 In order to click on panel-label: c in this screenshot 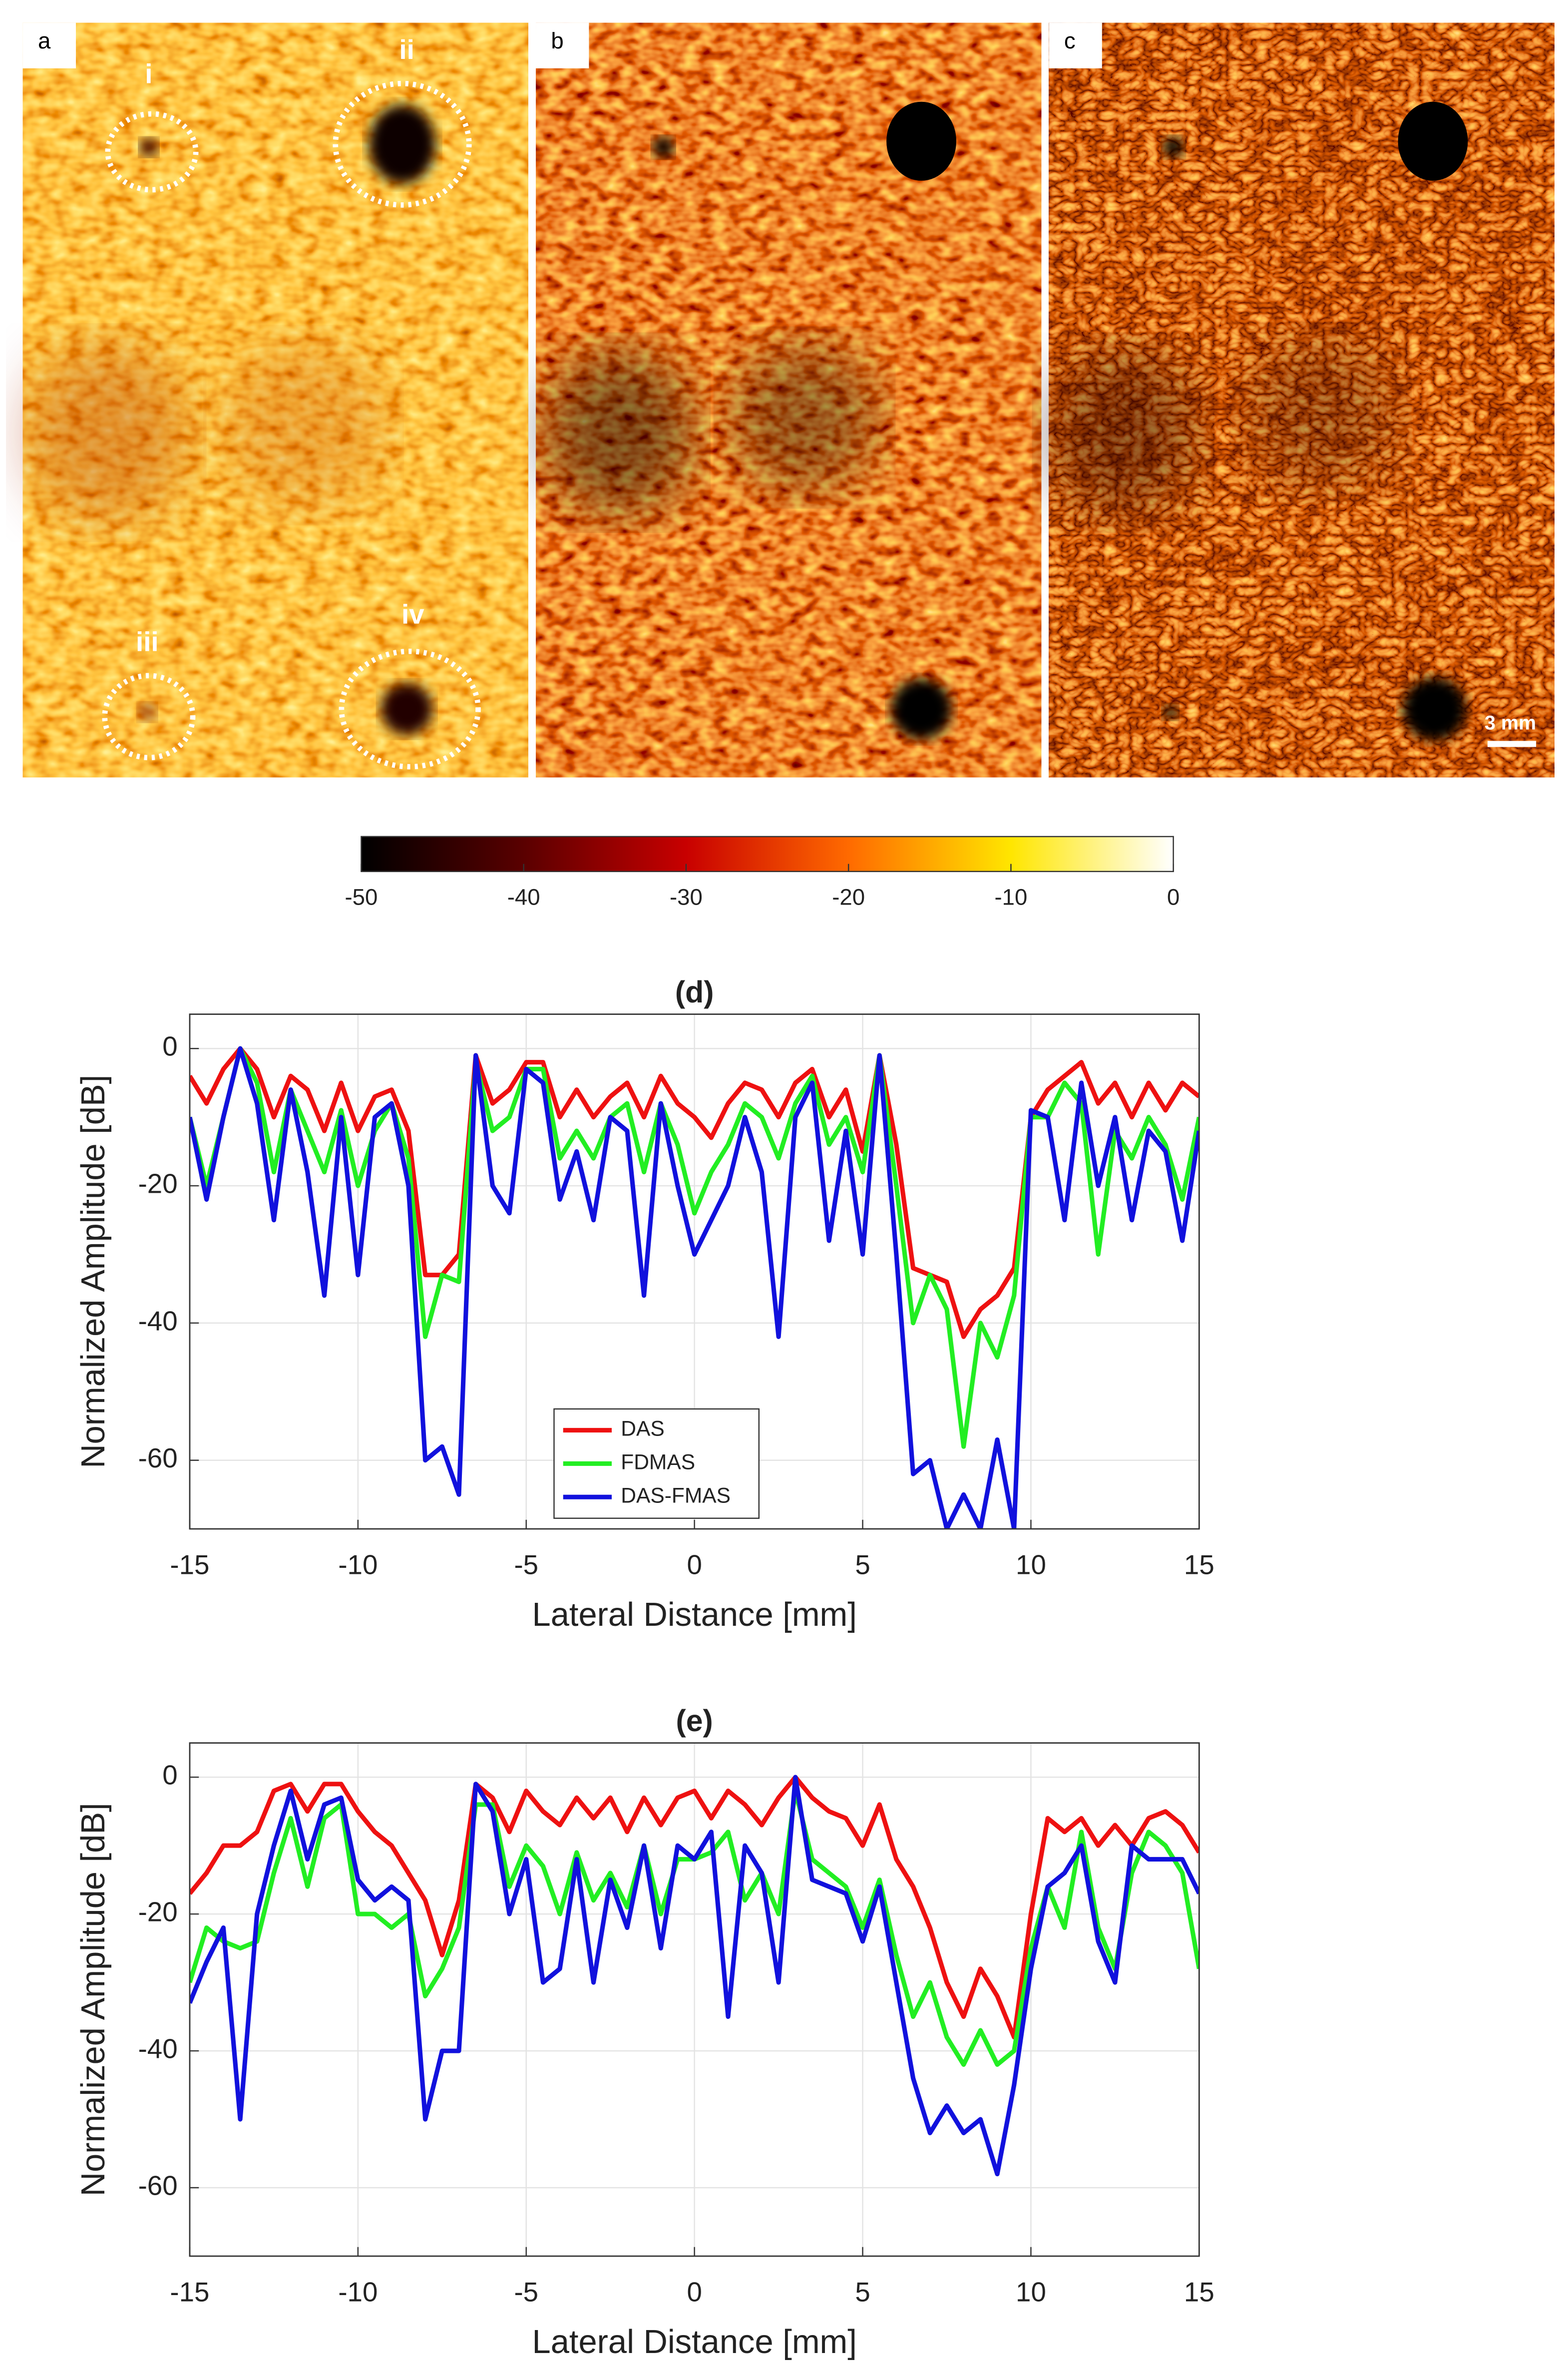, I will do `click(1070, 40)`.